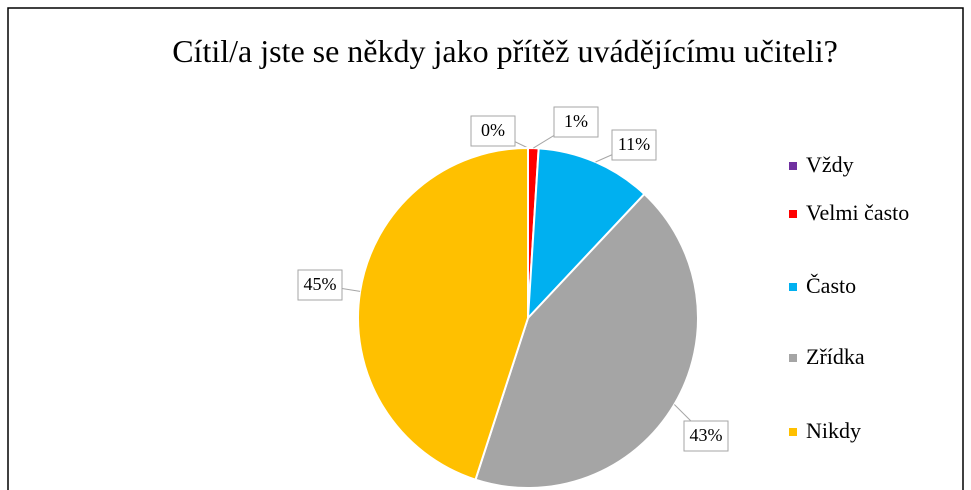 This screenshot has width=971, height=490. I want to click on data-label: 11%, so click(634, 144).